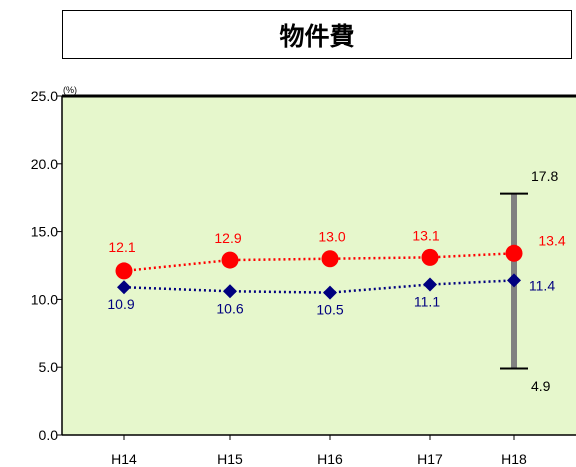 The width and height of the screenshot is (576, 467). I want to click on x-tick-label: H14, so click(124, 459).